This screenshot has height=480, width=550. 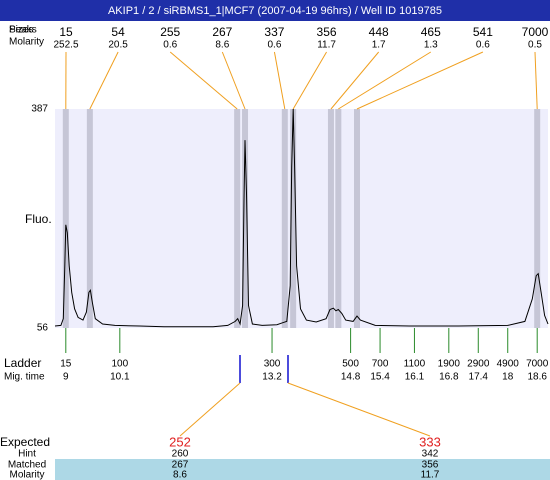 I want to click on ladder-size: 300, so click(x=272, y=364).